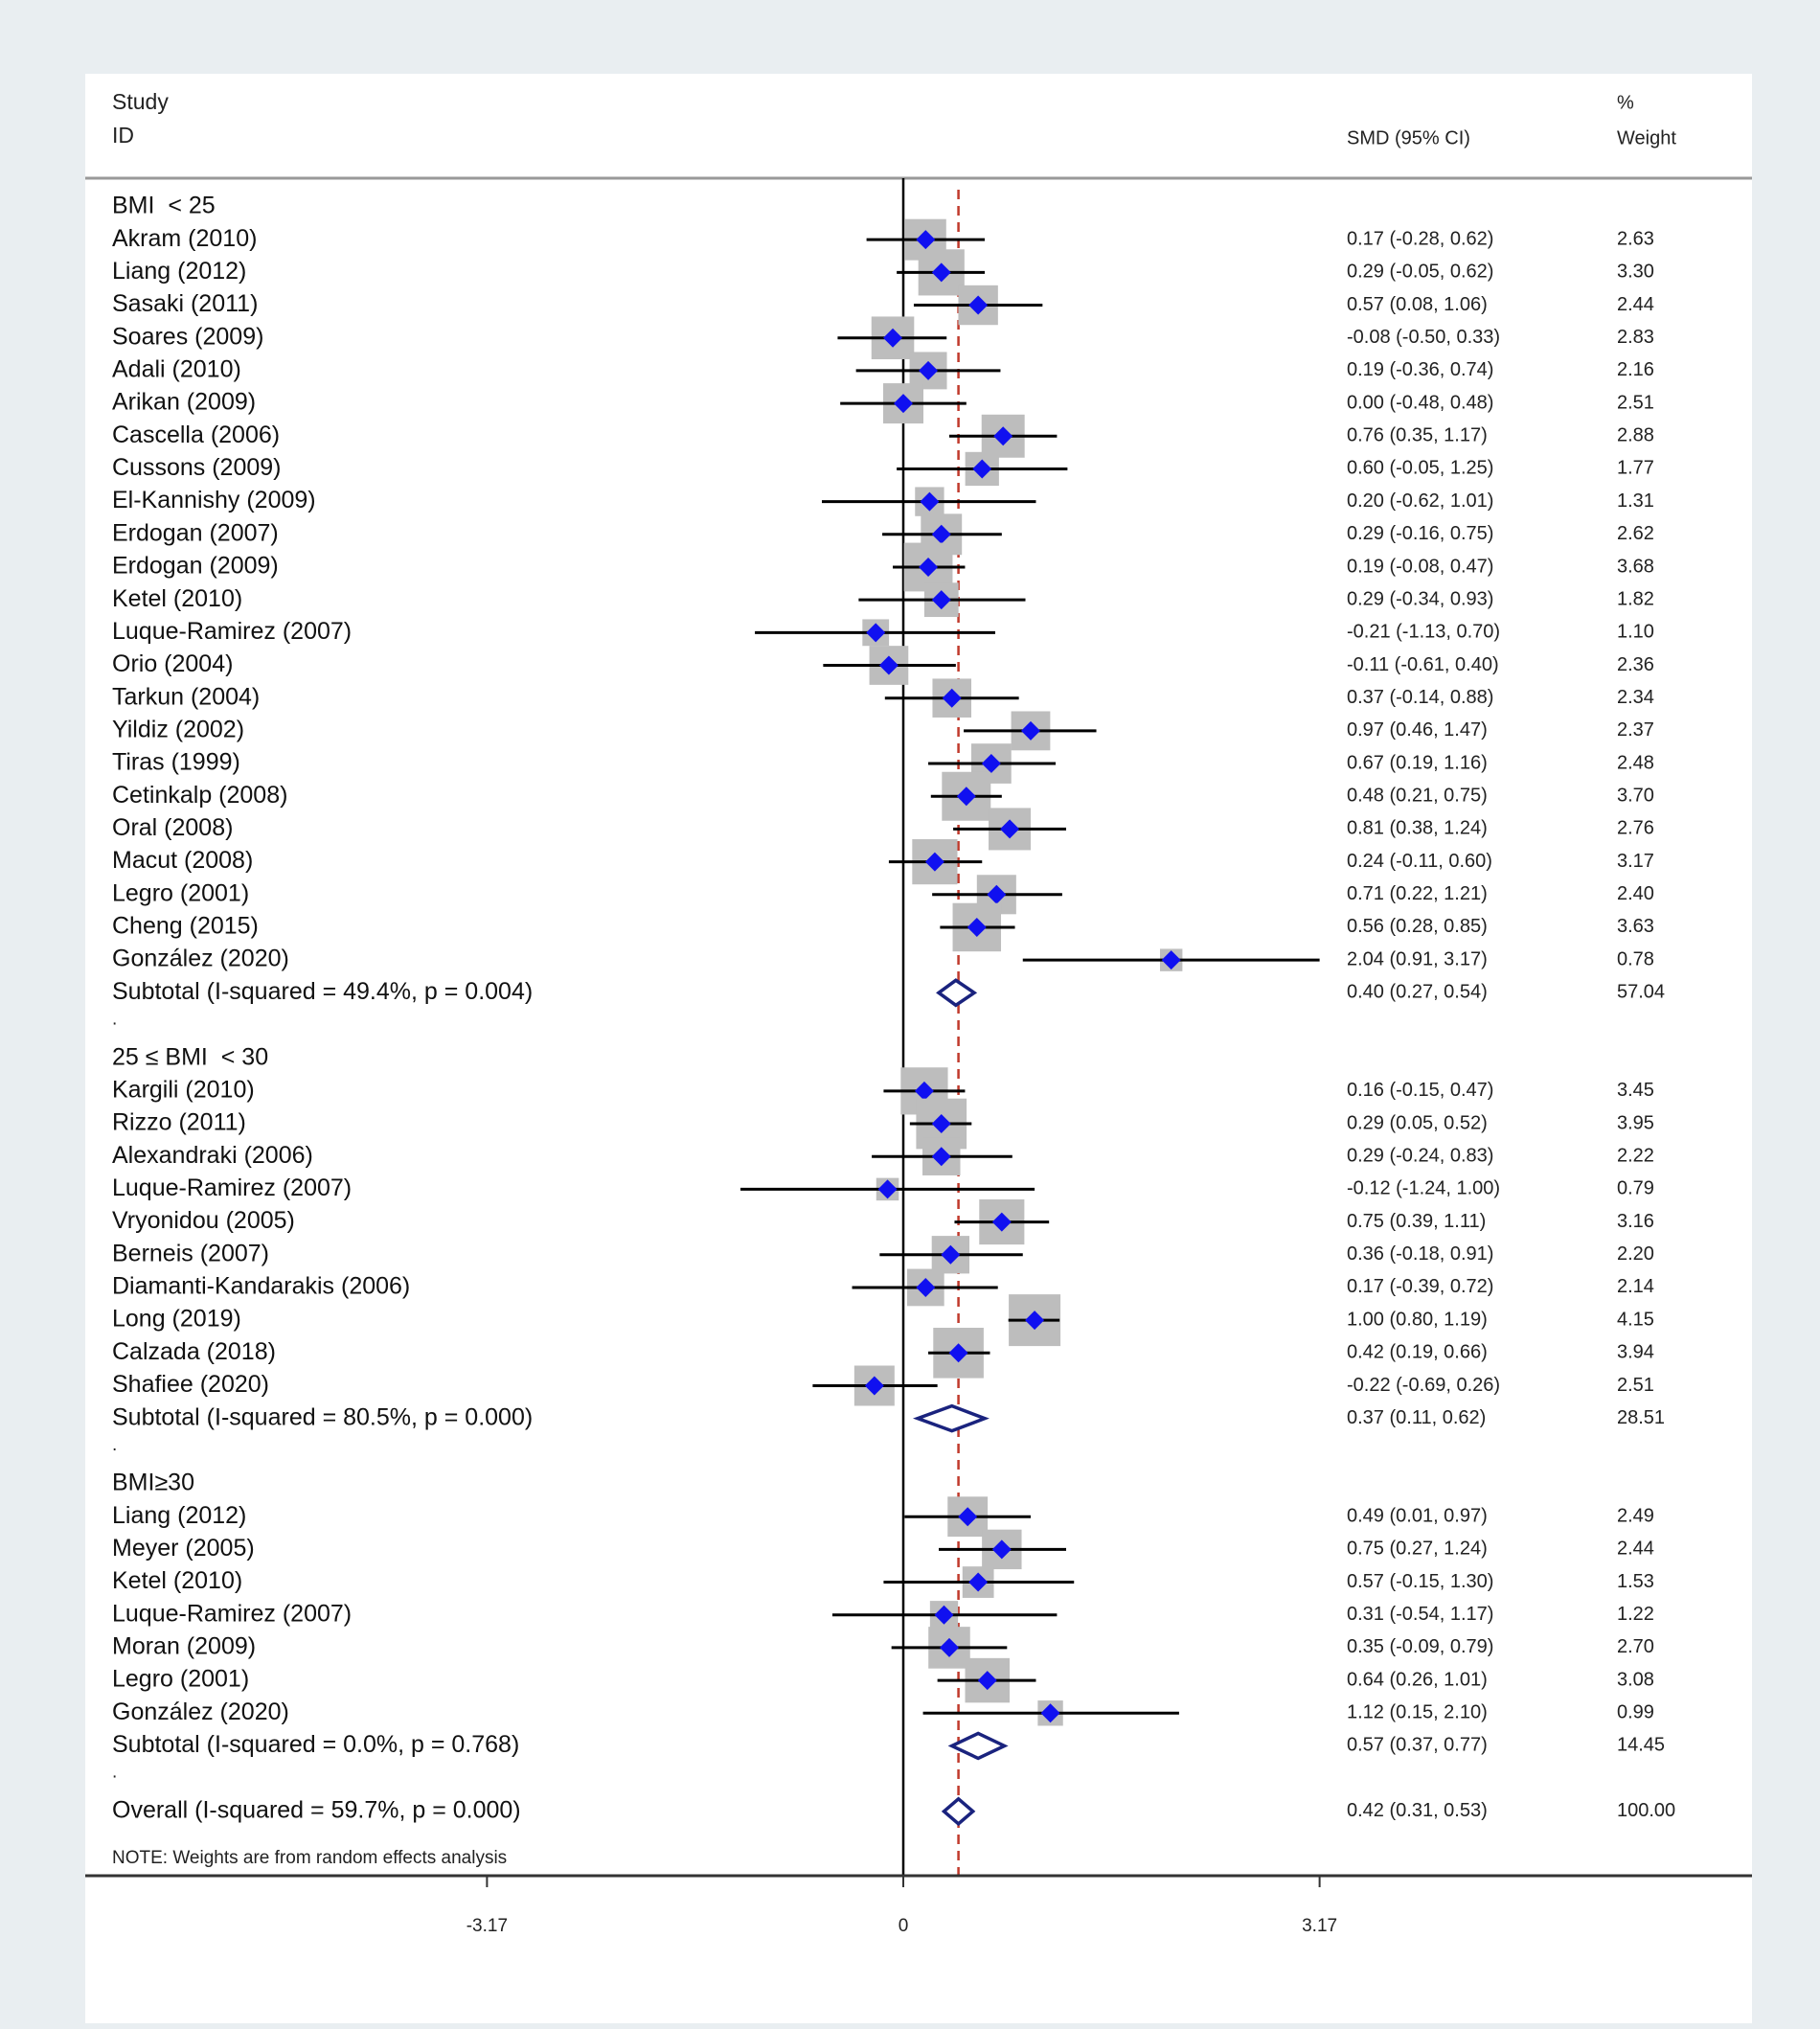 The image size is (1820, 2029). I want to click on study-label: Long (2019), so click(177, 1320).